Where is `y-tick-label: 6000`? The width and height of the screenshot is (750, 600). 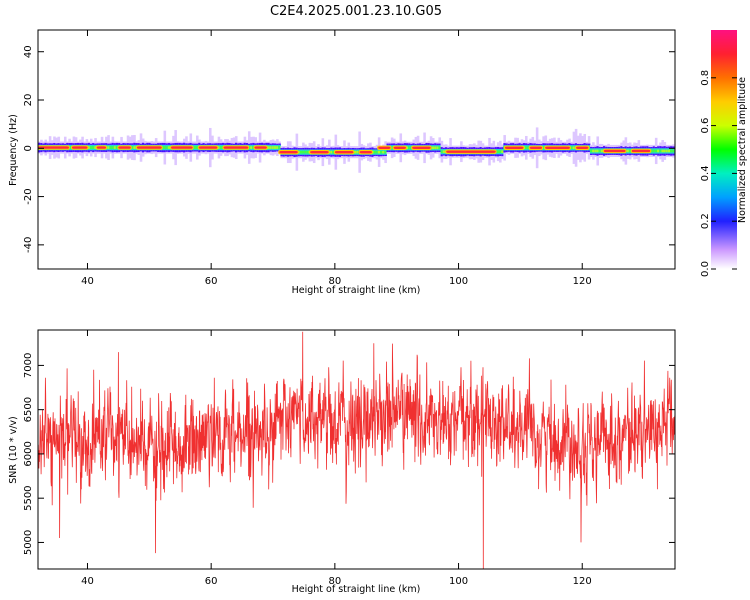 y-tick-label: 6000 is located at coordinates (28, 453).